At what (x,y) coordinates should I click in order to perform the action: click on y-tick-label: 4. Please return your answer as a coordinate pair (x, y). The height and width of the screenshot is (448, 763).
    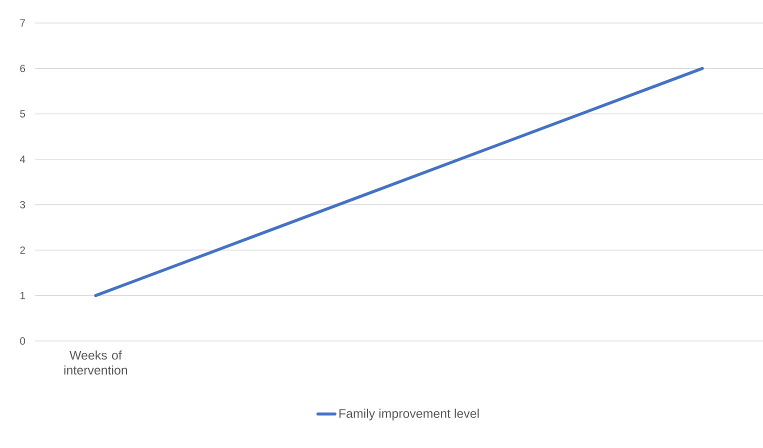
    Looking at the image, I should click on (23, 159).